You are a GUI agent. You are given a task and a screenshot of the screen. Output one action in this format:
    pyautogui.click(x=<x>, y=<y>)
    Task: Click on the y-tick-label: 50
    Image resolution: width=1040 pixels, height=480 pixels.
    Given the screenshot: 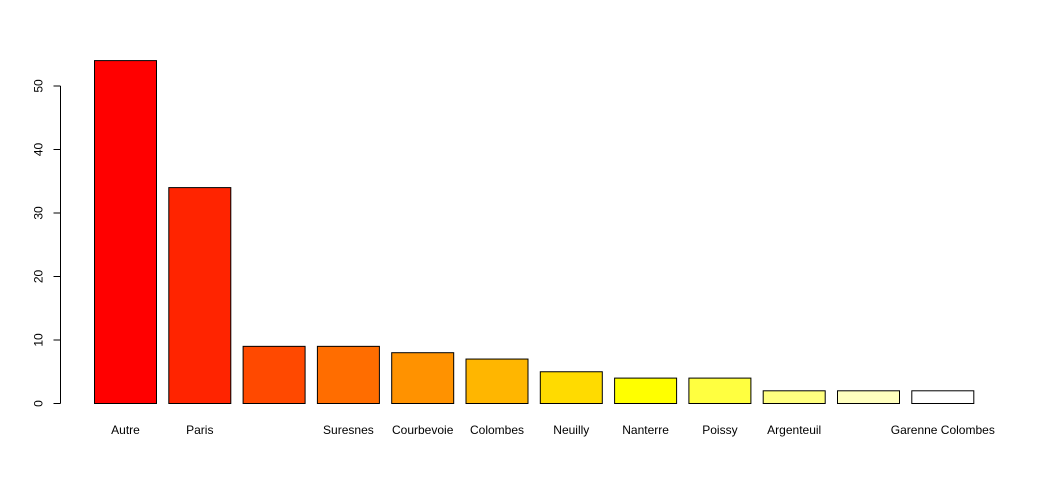 What is the action you would take?
    pyautogui.click(x=39, y=86)
    